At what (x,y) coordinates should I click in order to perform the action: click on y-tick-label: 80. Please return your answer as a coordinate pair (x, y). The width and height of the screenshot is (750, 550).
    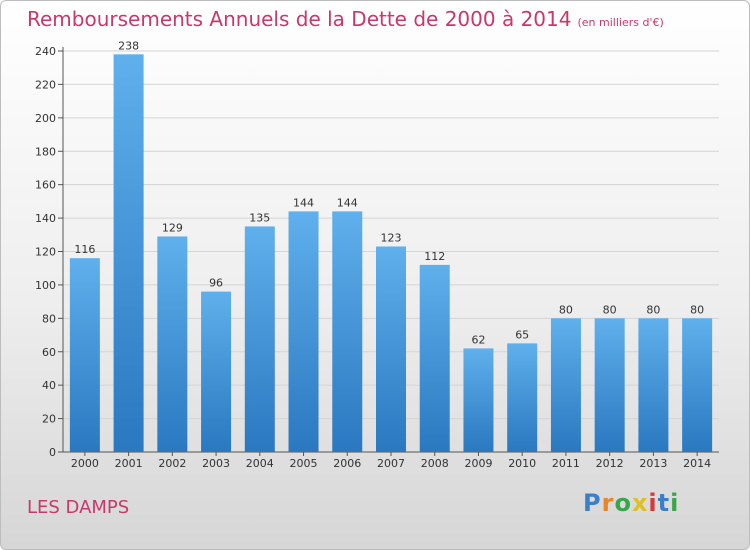
    Looking at the image, I should click on (49, 318).